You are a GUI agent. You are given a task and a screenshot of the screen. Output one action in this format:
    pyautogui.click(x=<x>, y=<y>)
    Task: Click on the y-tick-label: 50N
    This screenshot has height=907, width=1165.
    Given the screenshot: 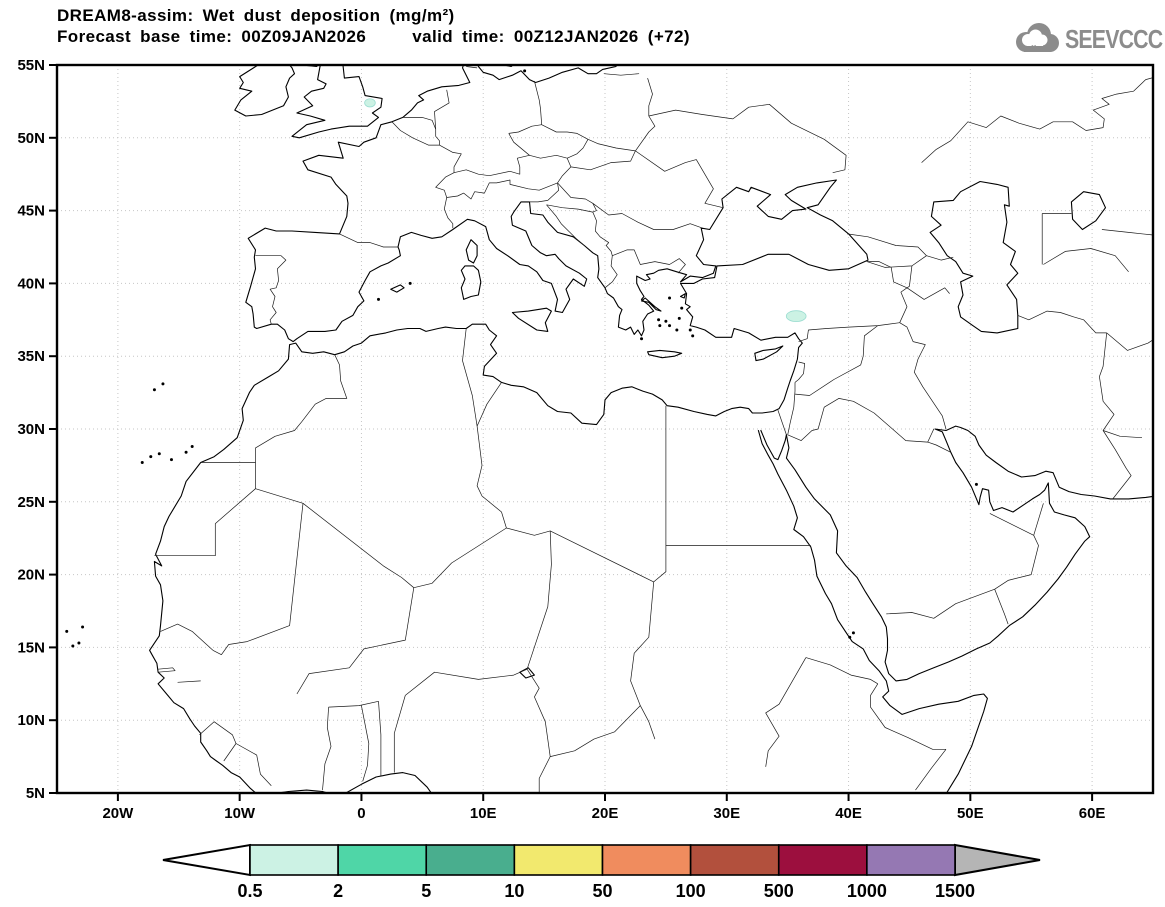 What is the action you would take?
    pyautogui.click(x=31, y=138)
    